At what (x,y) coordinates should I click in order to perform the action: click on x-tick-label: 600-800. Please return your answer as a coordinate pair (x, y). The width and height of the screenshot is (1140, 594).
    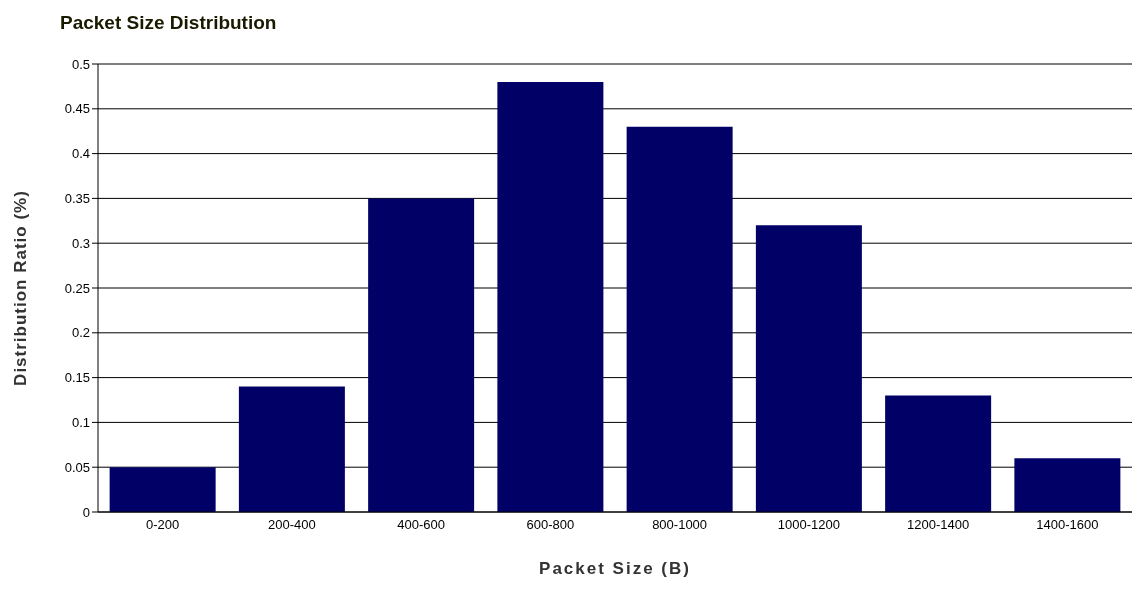
    Looking at the image, I should click on (550, 525).